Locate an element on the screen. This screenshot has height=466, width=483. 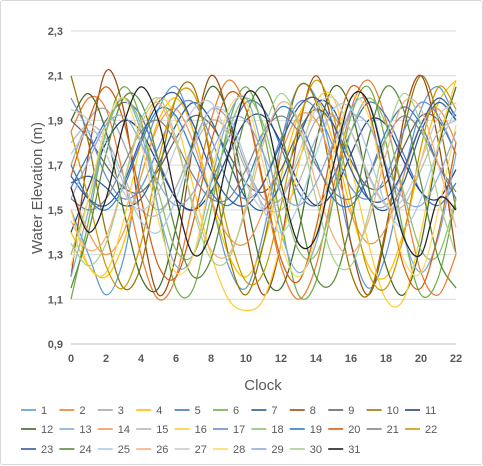
legend-label: 12 is located at coordinates (47, 430).